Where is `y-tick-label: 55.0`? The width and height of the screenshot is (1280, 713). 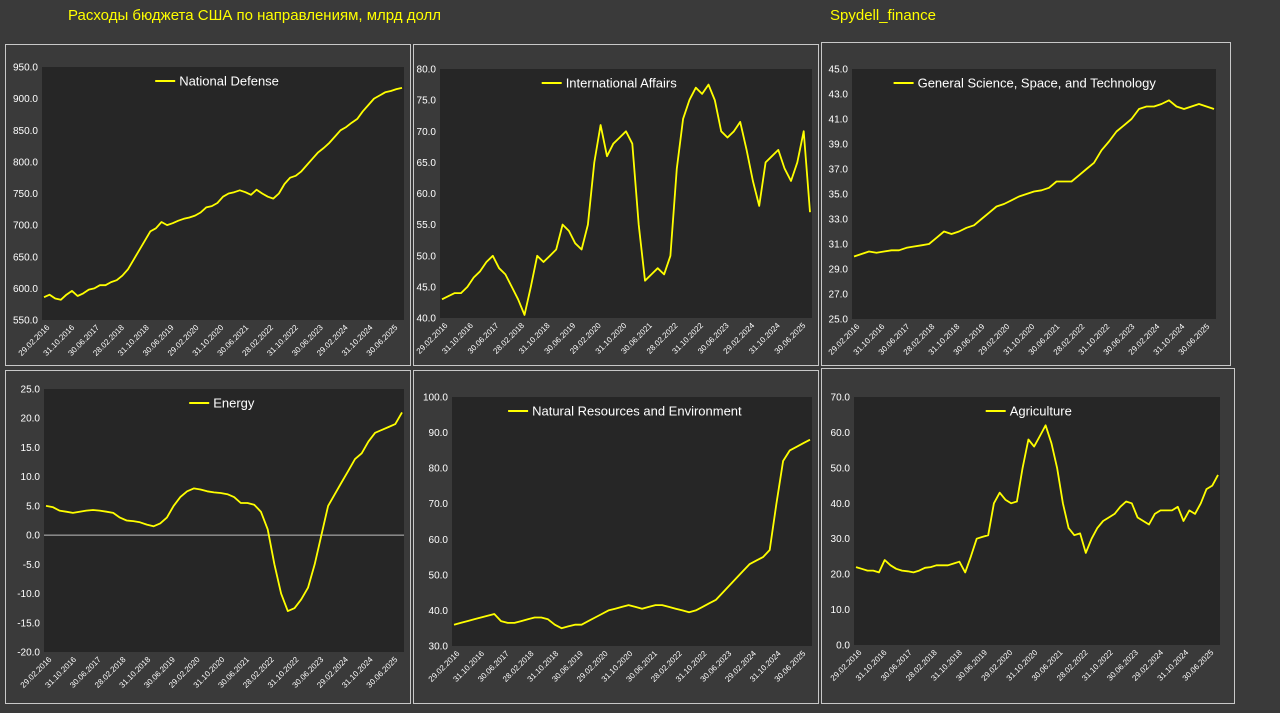
y-tick-label: 55.0 is located at coordinates (427, 225).